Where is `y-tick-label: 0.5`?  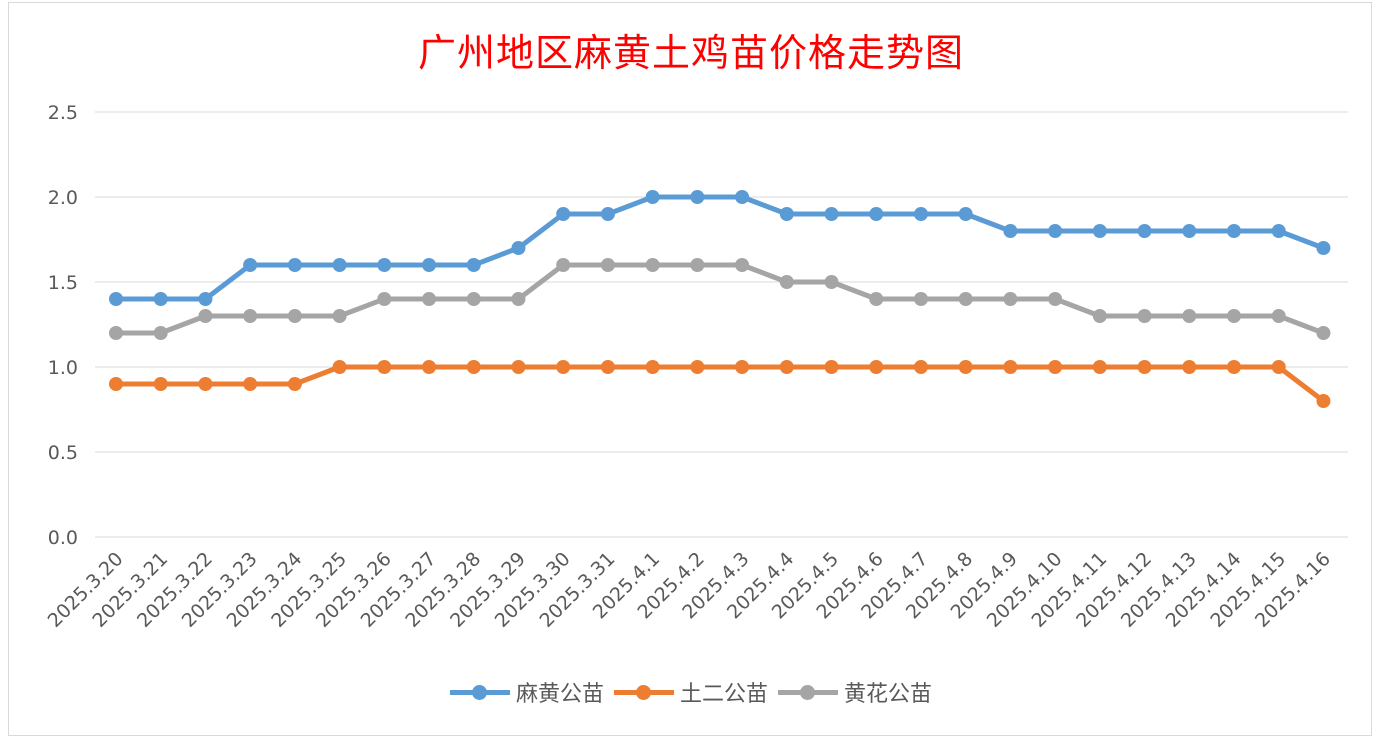
y-tick-label: 0.5 is located at coordinates (63, 453).